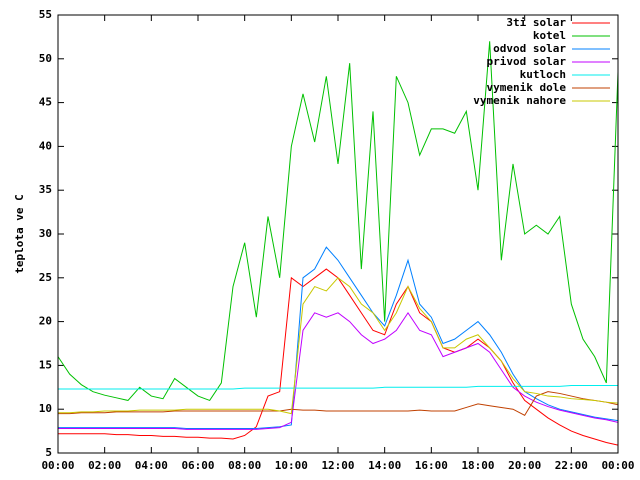  Describe the element at coordinates (536, 22) in the screenshot. I see `legend-label: 3ti solar` at that location.